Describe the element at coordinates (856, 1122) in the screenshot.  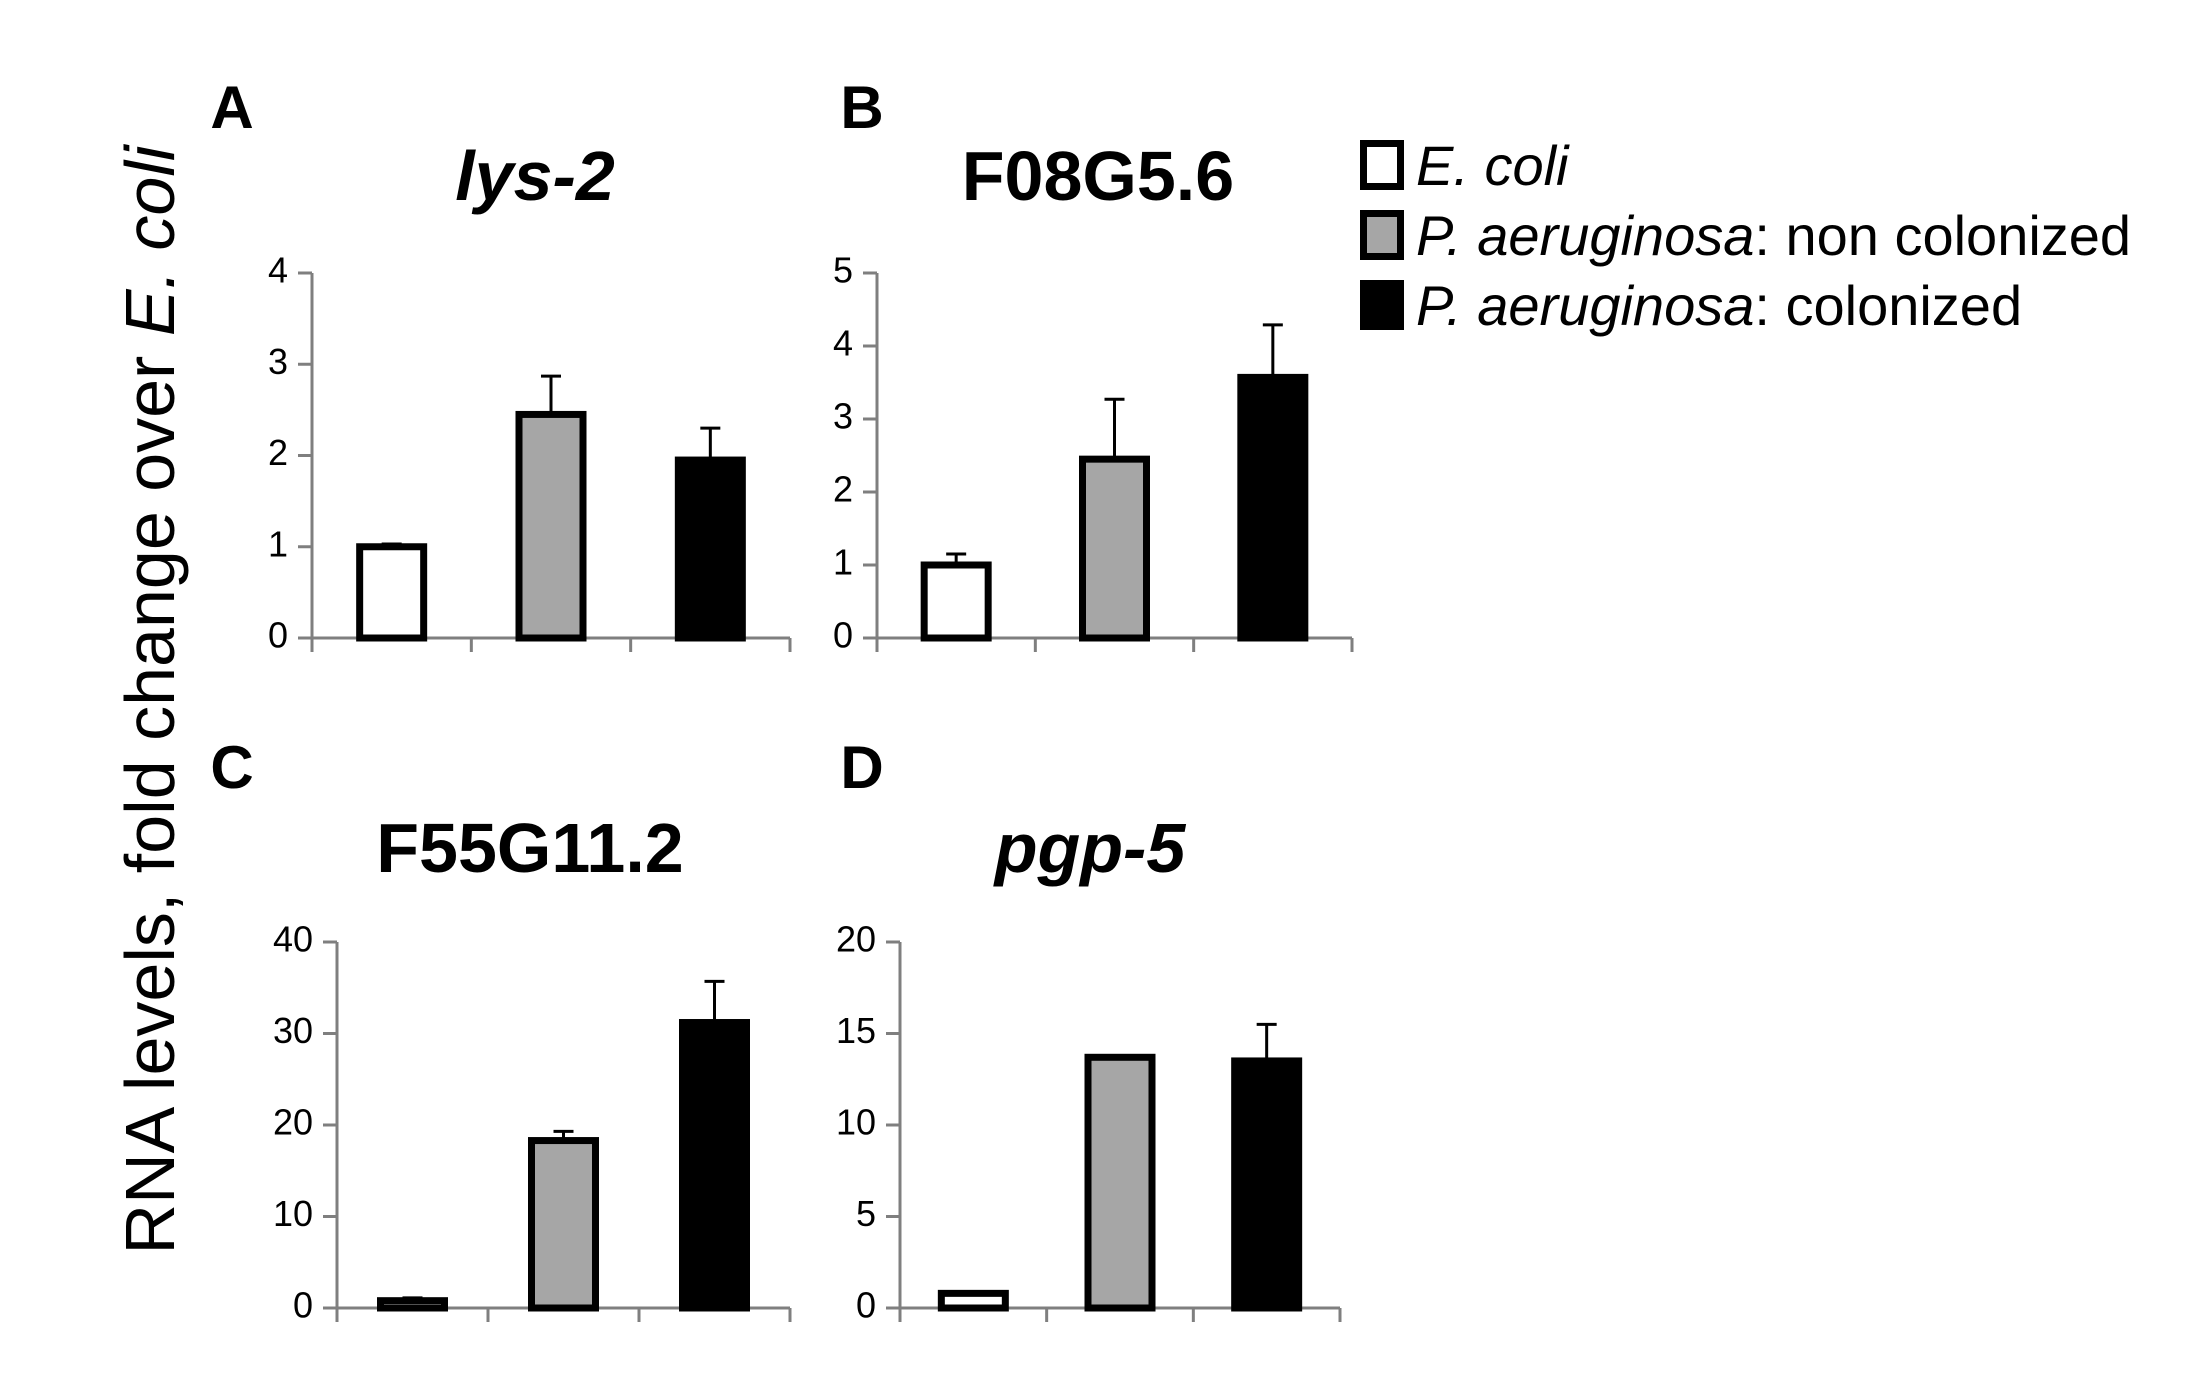
I see `y-tick-label-d: 10` at that location.